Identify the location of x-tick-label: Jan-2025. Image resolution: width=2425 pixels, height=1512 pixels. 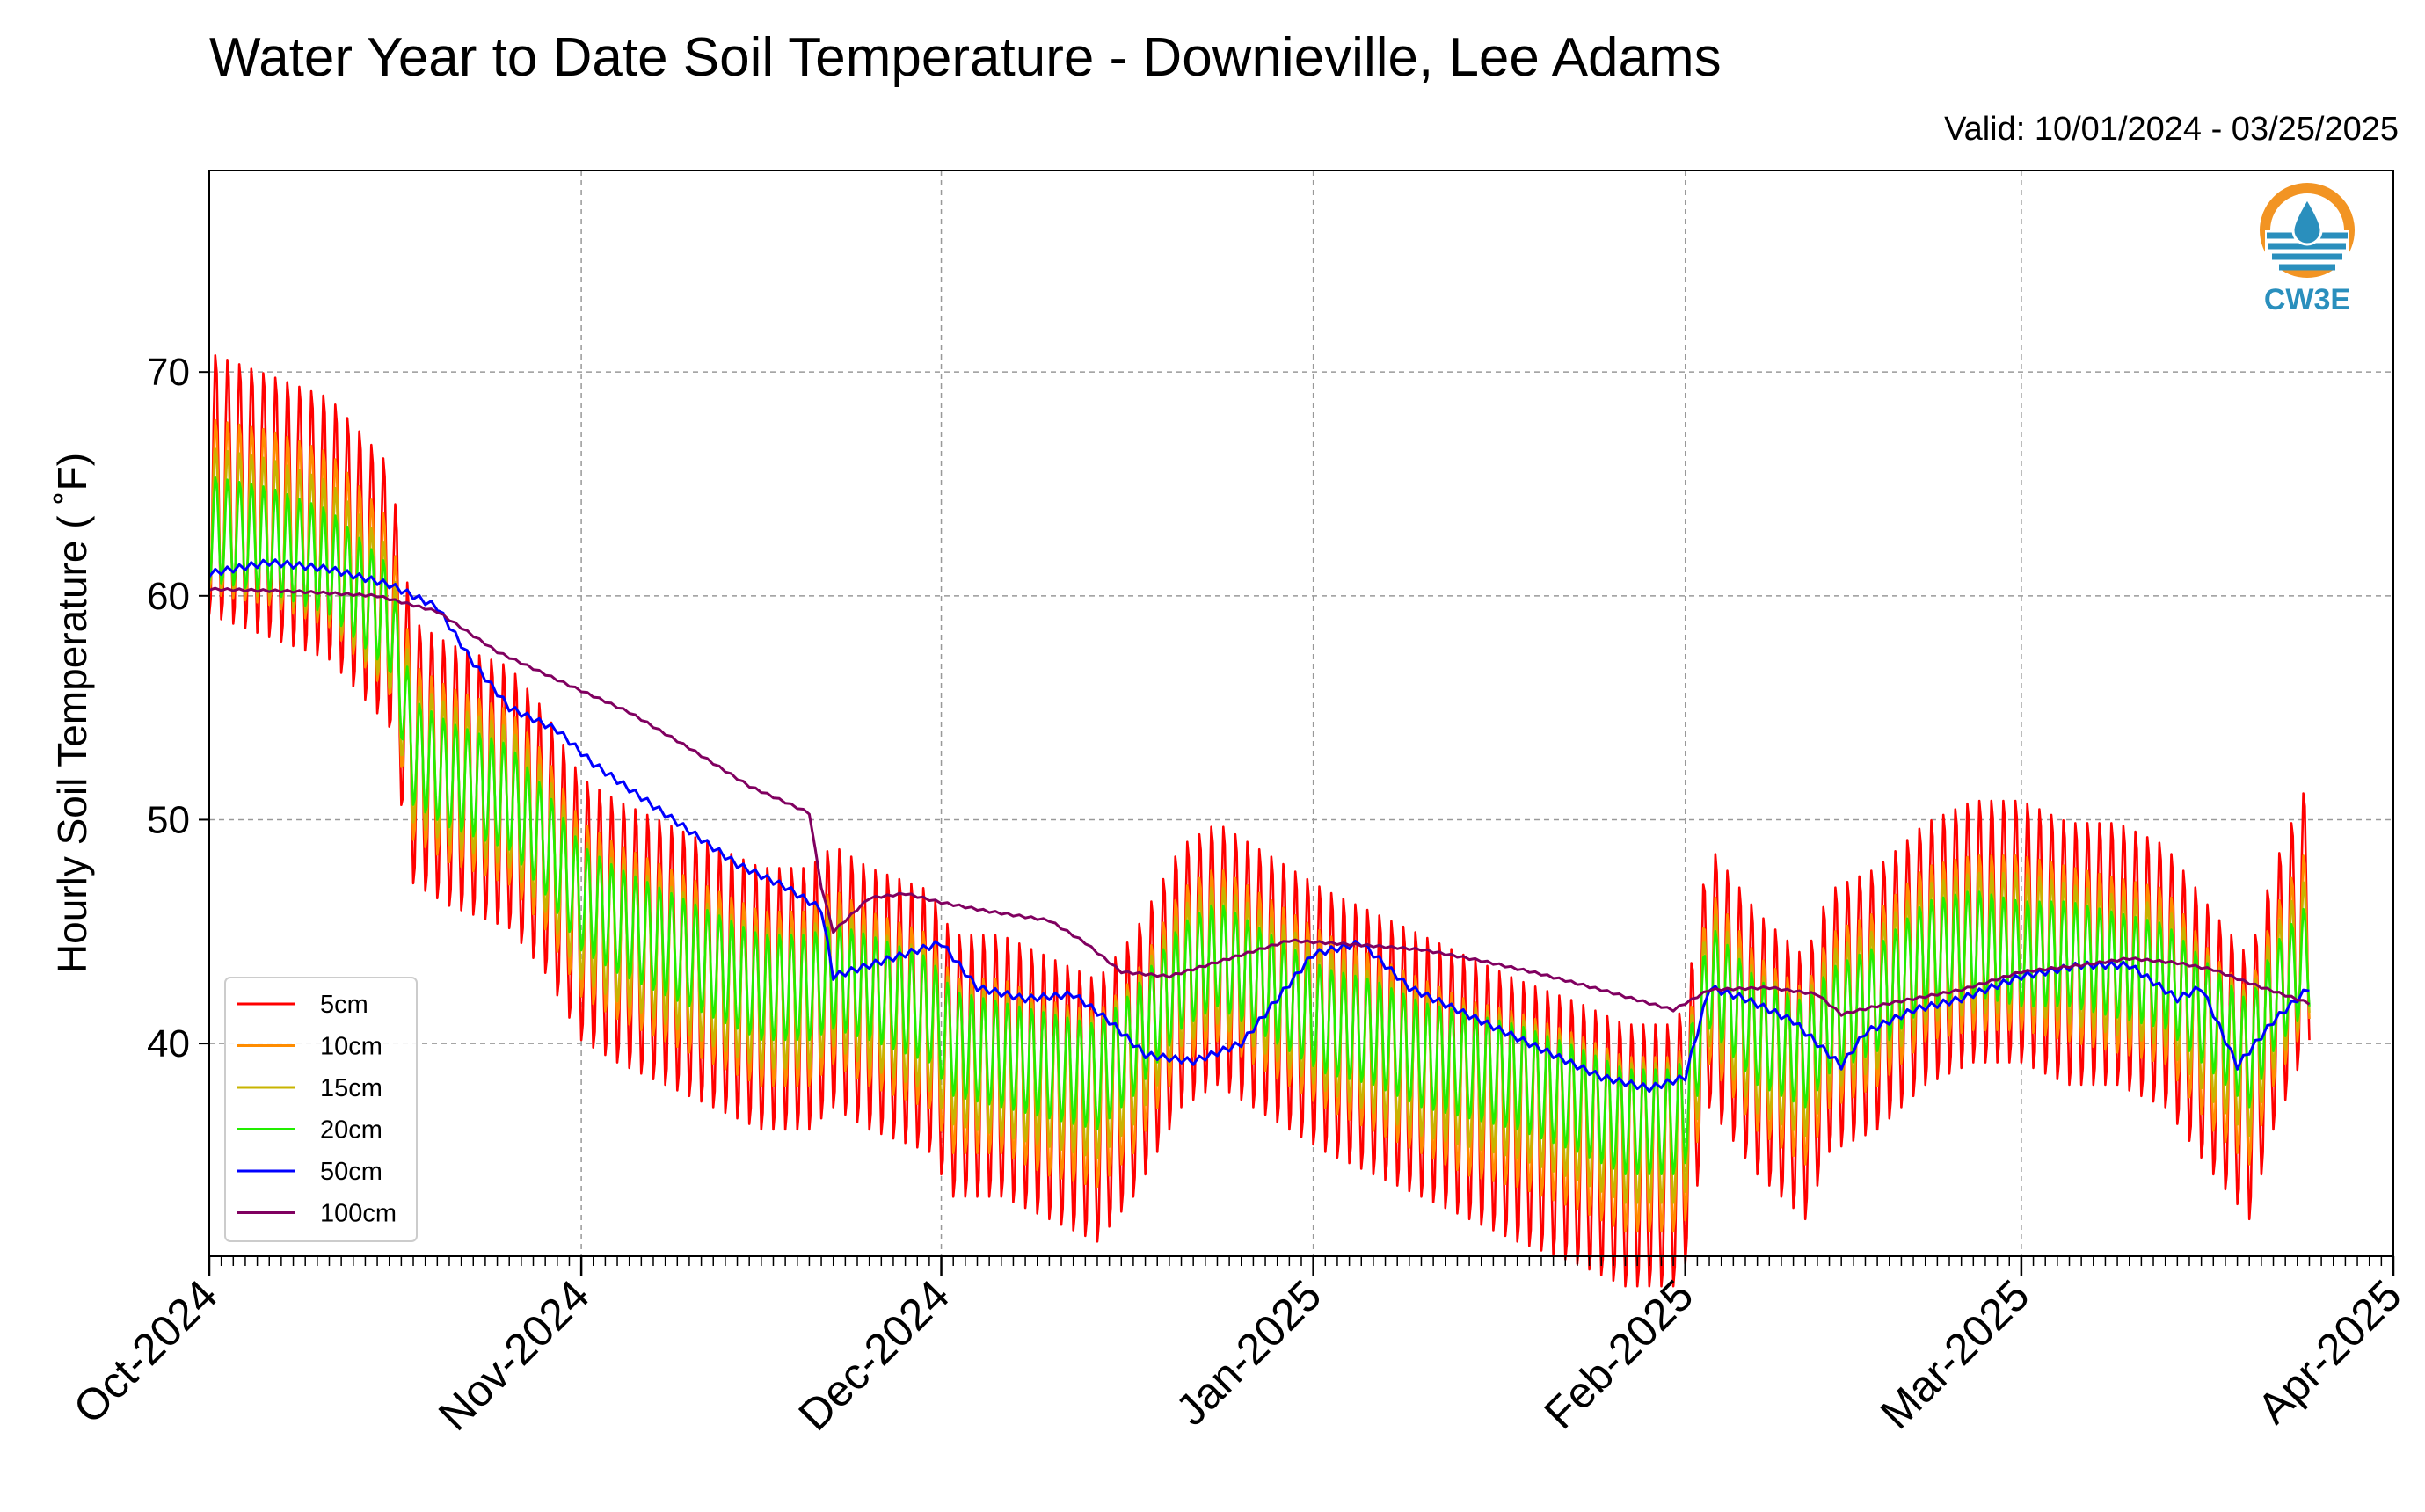
(1248, 1352).